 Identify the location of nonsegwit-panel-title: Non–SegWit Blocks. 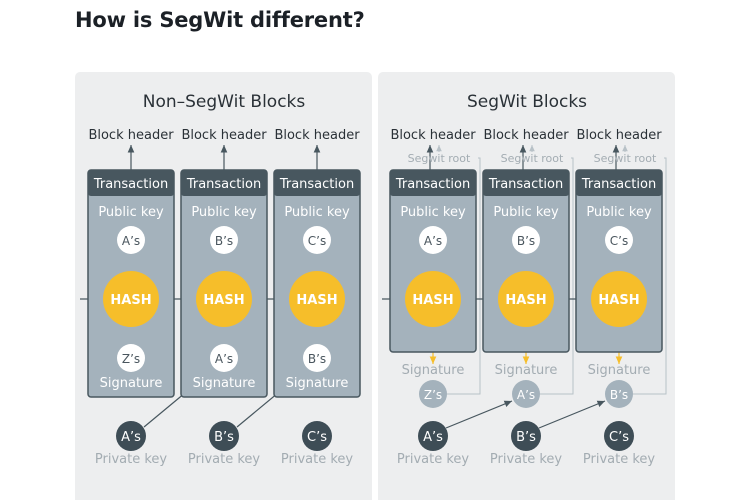
(224, 102).